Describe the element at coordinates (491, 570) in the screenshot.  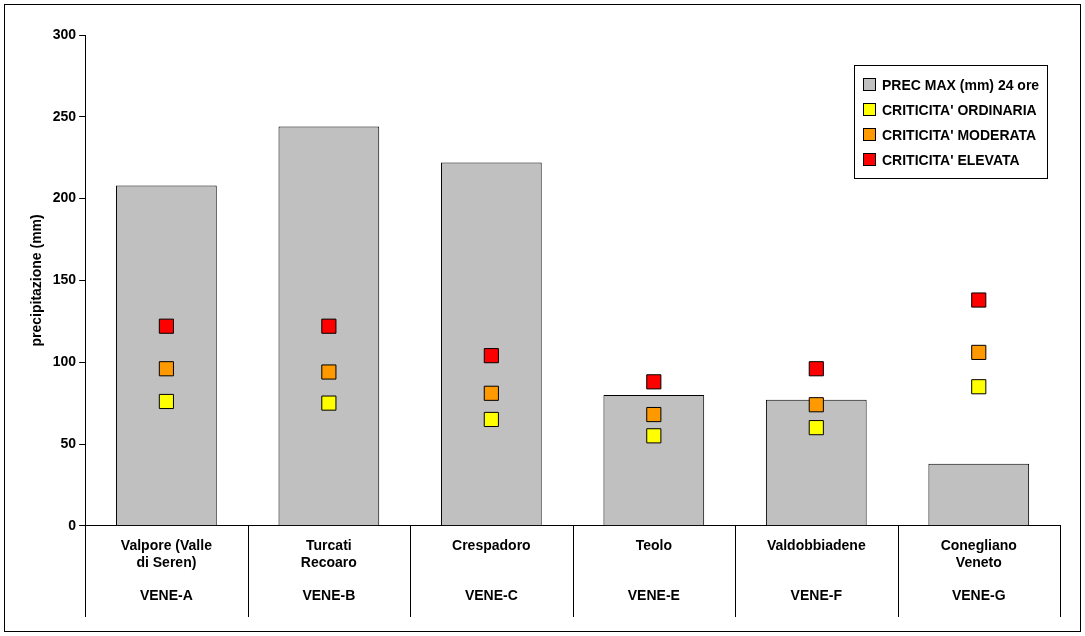
I see `category-label: Crespadoro VENE-C` at that location.